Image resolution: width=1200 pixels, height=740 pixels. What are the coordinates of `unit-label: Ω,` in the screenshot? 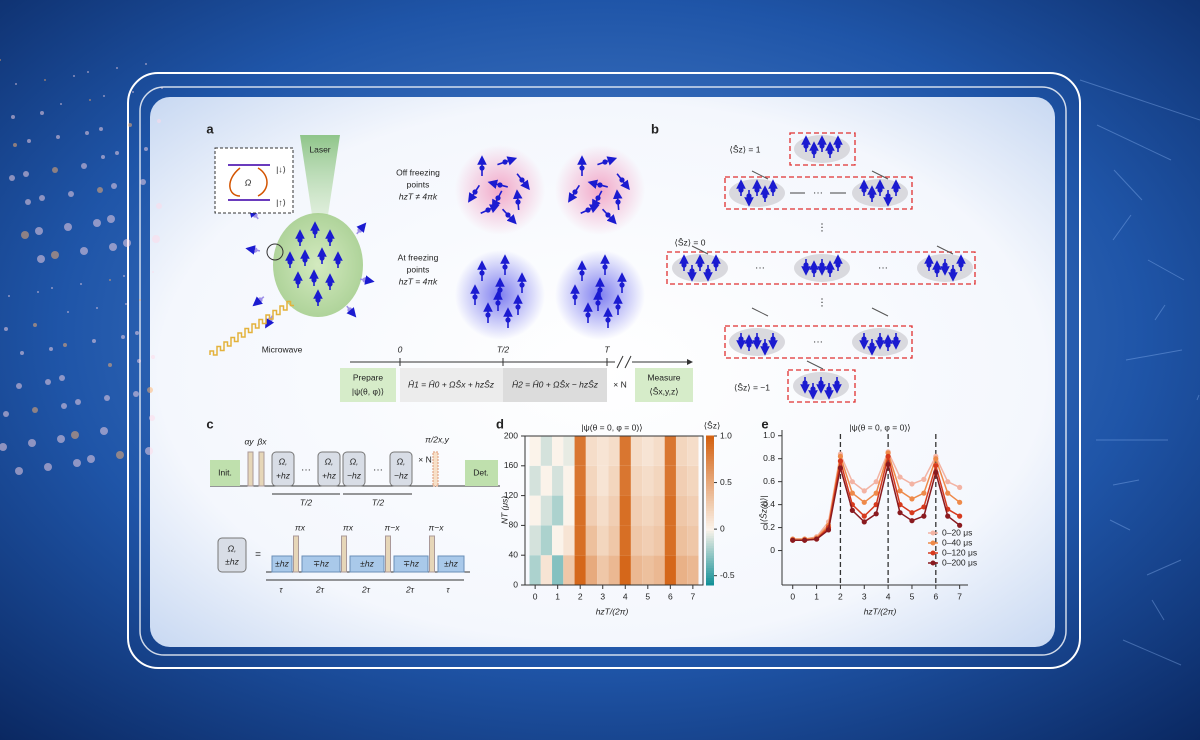 It's located at (232, 548).